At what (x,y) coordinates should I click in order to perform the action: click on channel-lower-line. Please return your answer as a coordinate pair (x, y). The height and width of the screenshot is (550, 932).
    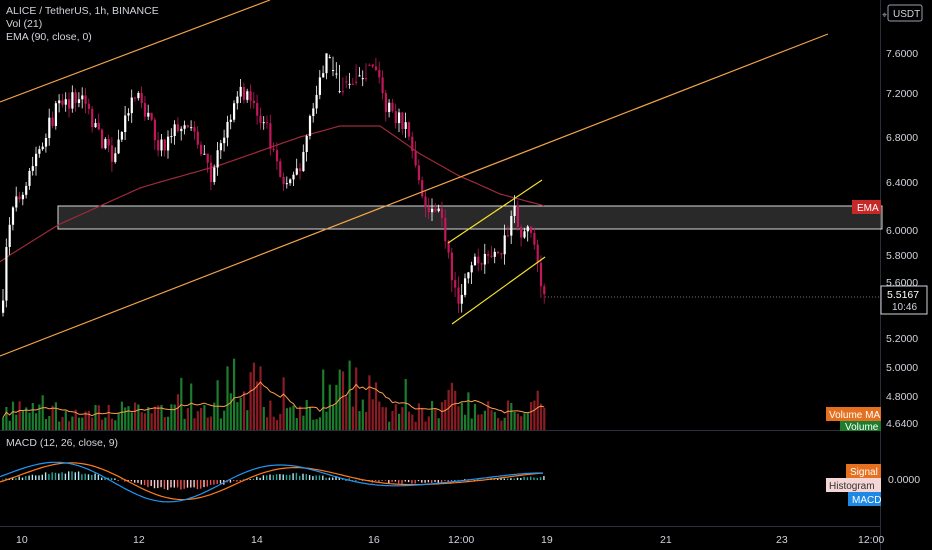
    Looking at the image, I should click on (498, 290).